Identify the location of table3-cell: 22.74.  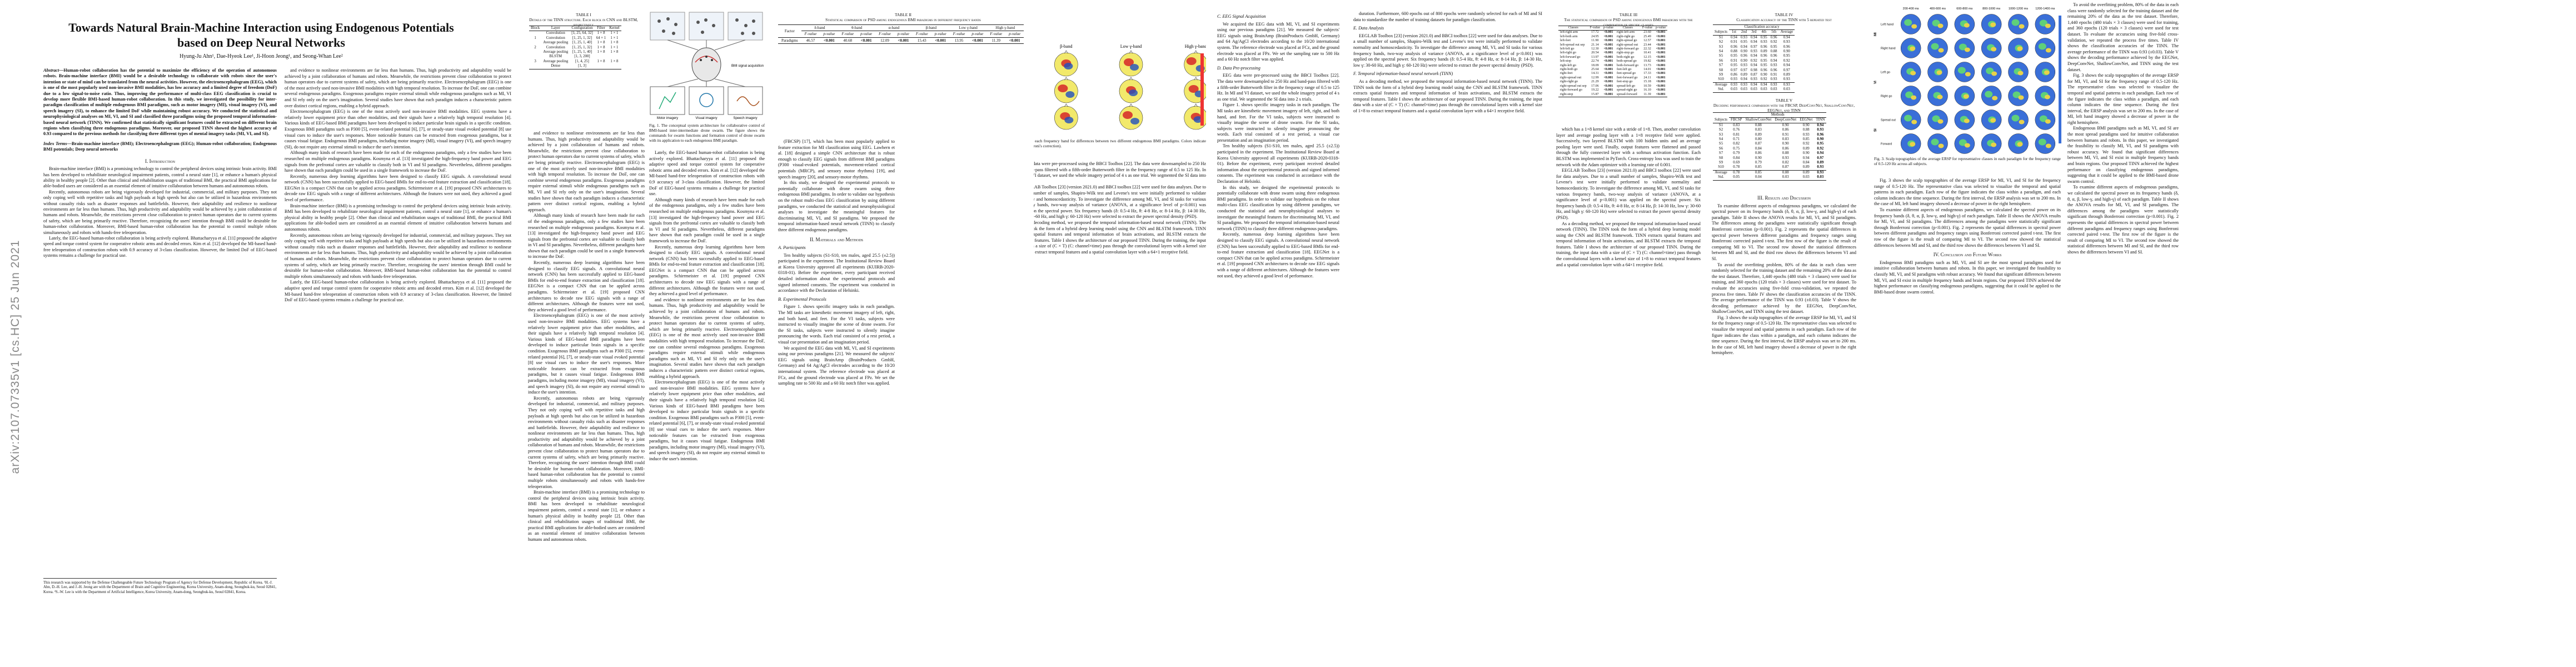
(1595, 61).